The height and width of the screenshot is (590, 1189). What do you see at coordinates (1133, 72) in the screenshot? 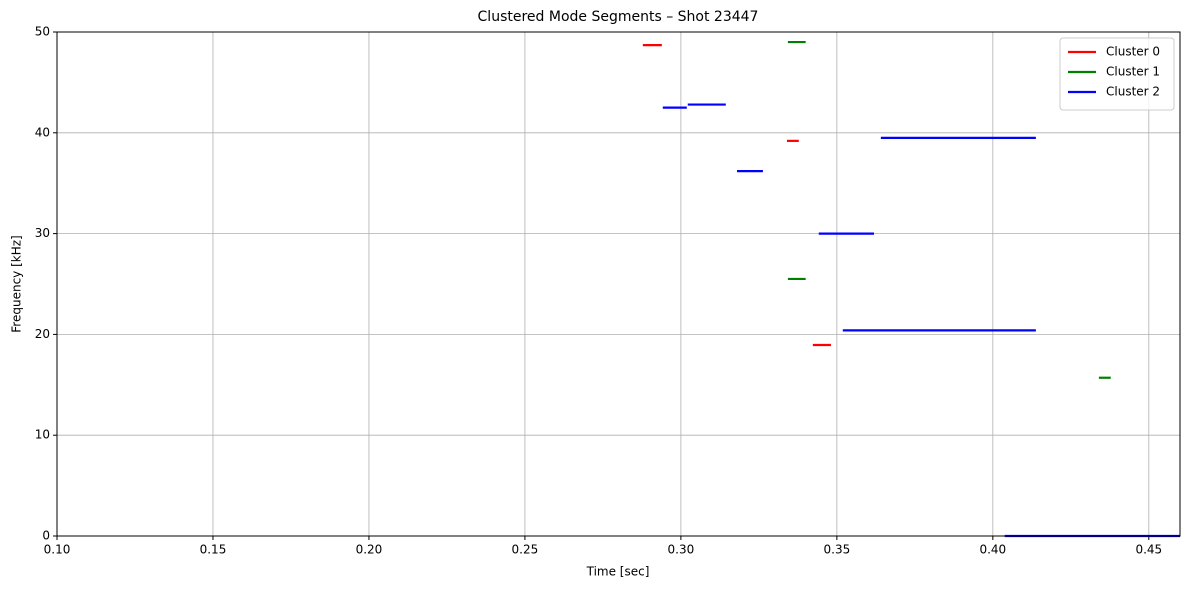
I see `legend-label: Cluster 1` at bounding box center [1133, 72].